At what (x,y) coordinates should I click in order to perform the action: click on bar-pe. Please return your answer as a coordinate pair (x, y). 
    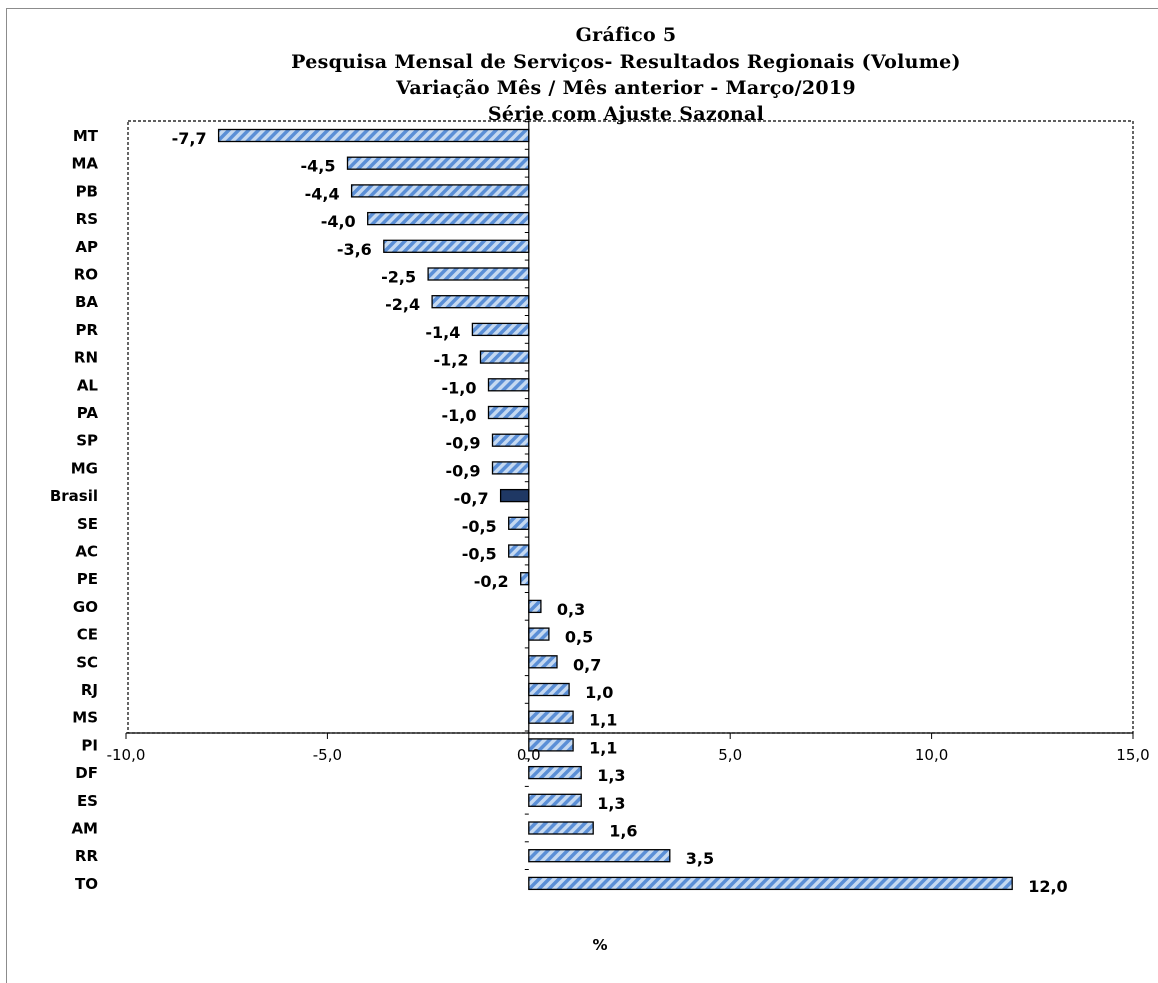
    Looking at the image, I should click on (525, 579).